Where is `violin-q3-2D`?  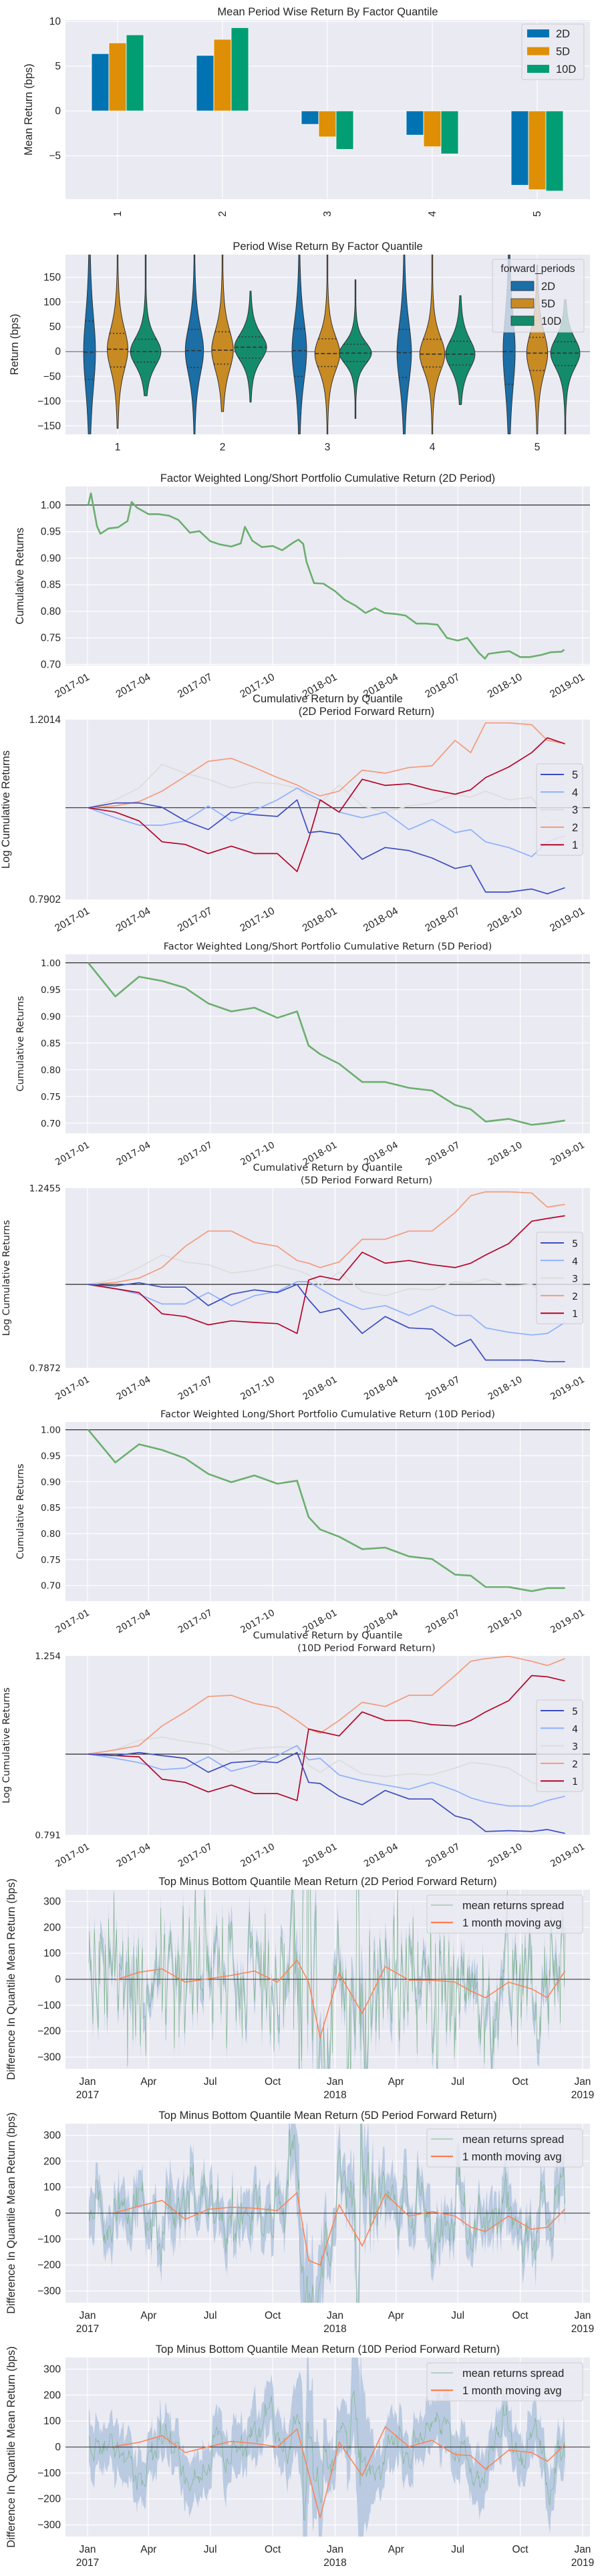
violin-q3-2D is located at coordinates (299, 344).